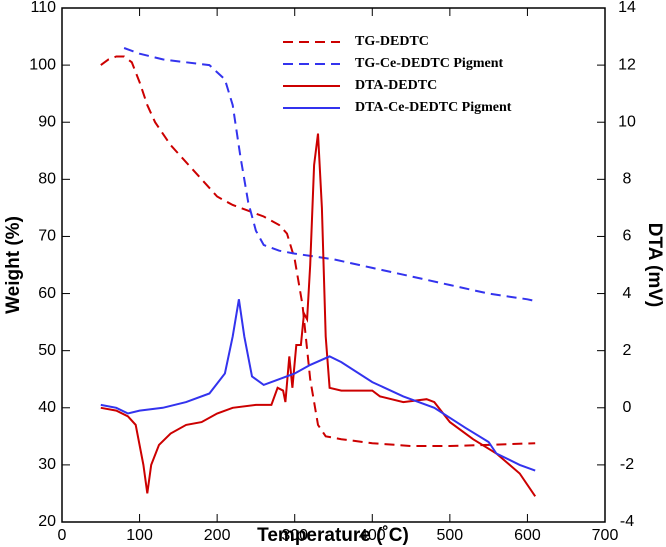 This screenshot has width=666, height=547. I want to click on y-tick-label: 20, so click(47, 521).